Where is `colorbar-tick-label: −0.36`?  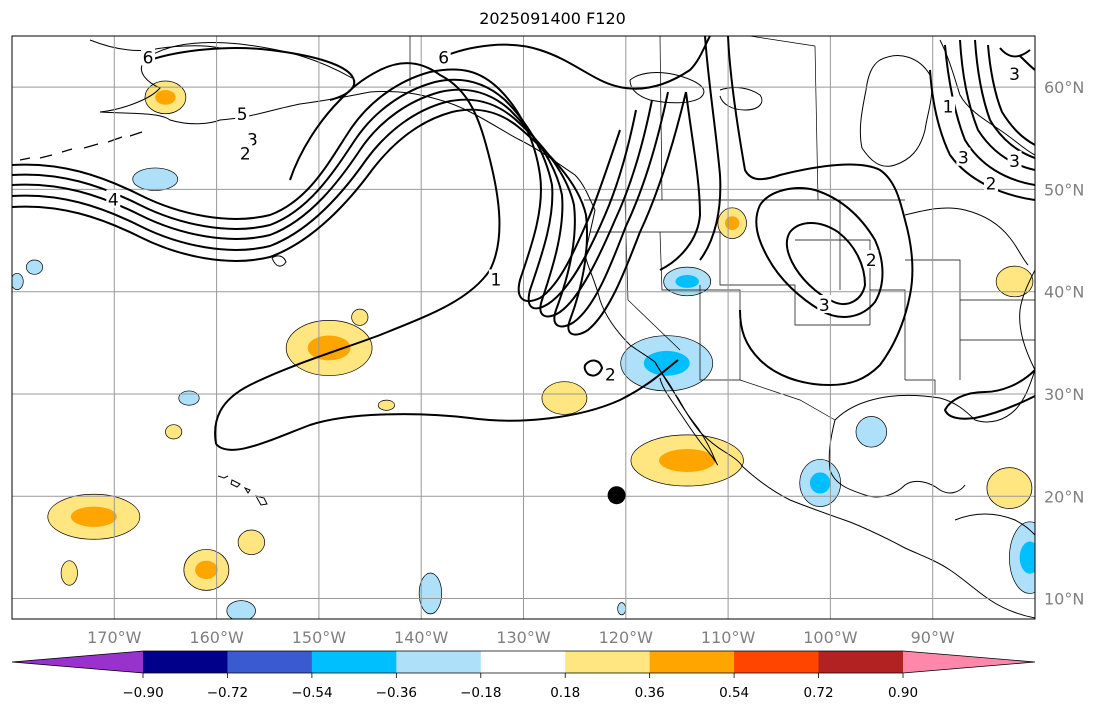 colorbar-tick-label: −0.36 is located at coordinates (396, 693).